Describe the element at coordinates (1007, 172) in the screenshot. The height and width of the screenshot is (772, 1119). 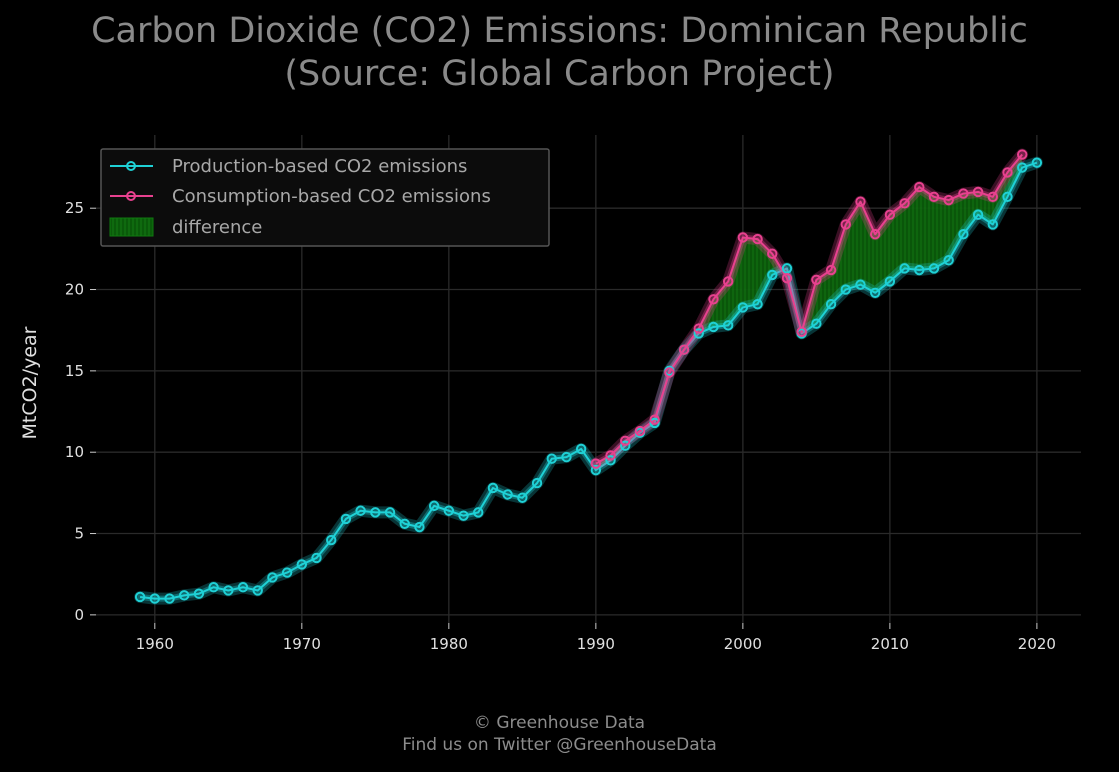
I see `consumption-point-2018` at that location.